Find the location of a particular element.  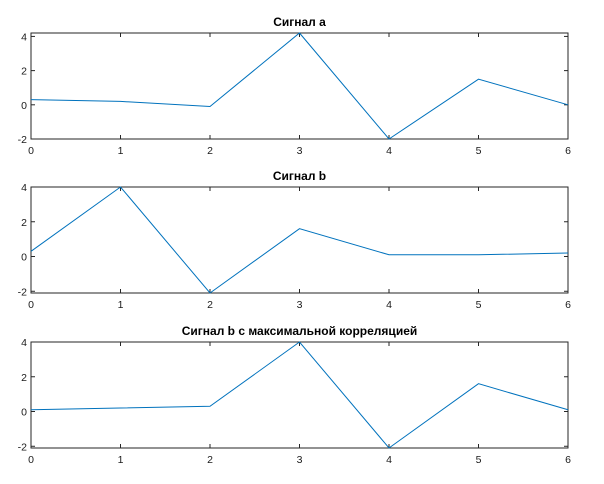

chart-title: Сигнал a is located at coordinates (299, 22).